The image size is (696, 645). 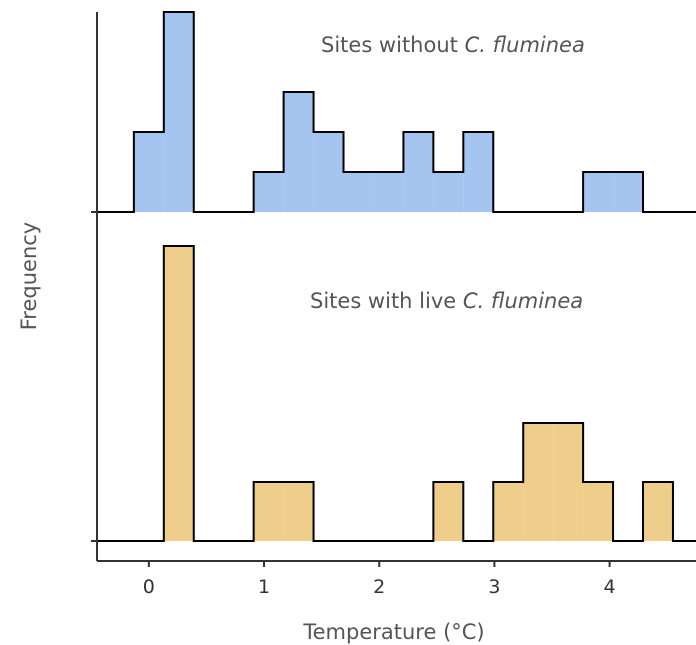 What do you see at coordinates (149, 587) in the screenshot?
I see `x-axis-tick-label: 0` at bounding box center [149, 587].